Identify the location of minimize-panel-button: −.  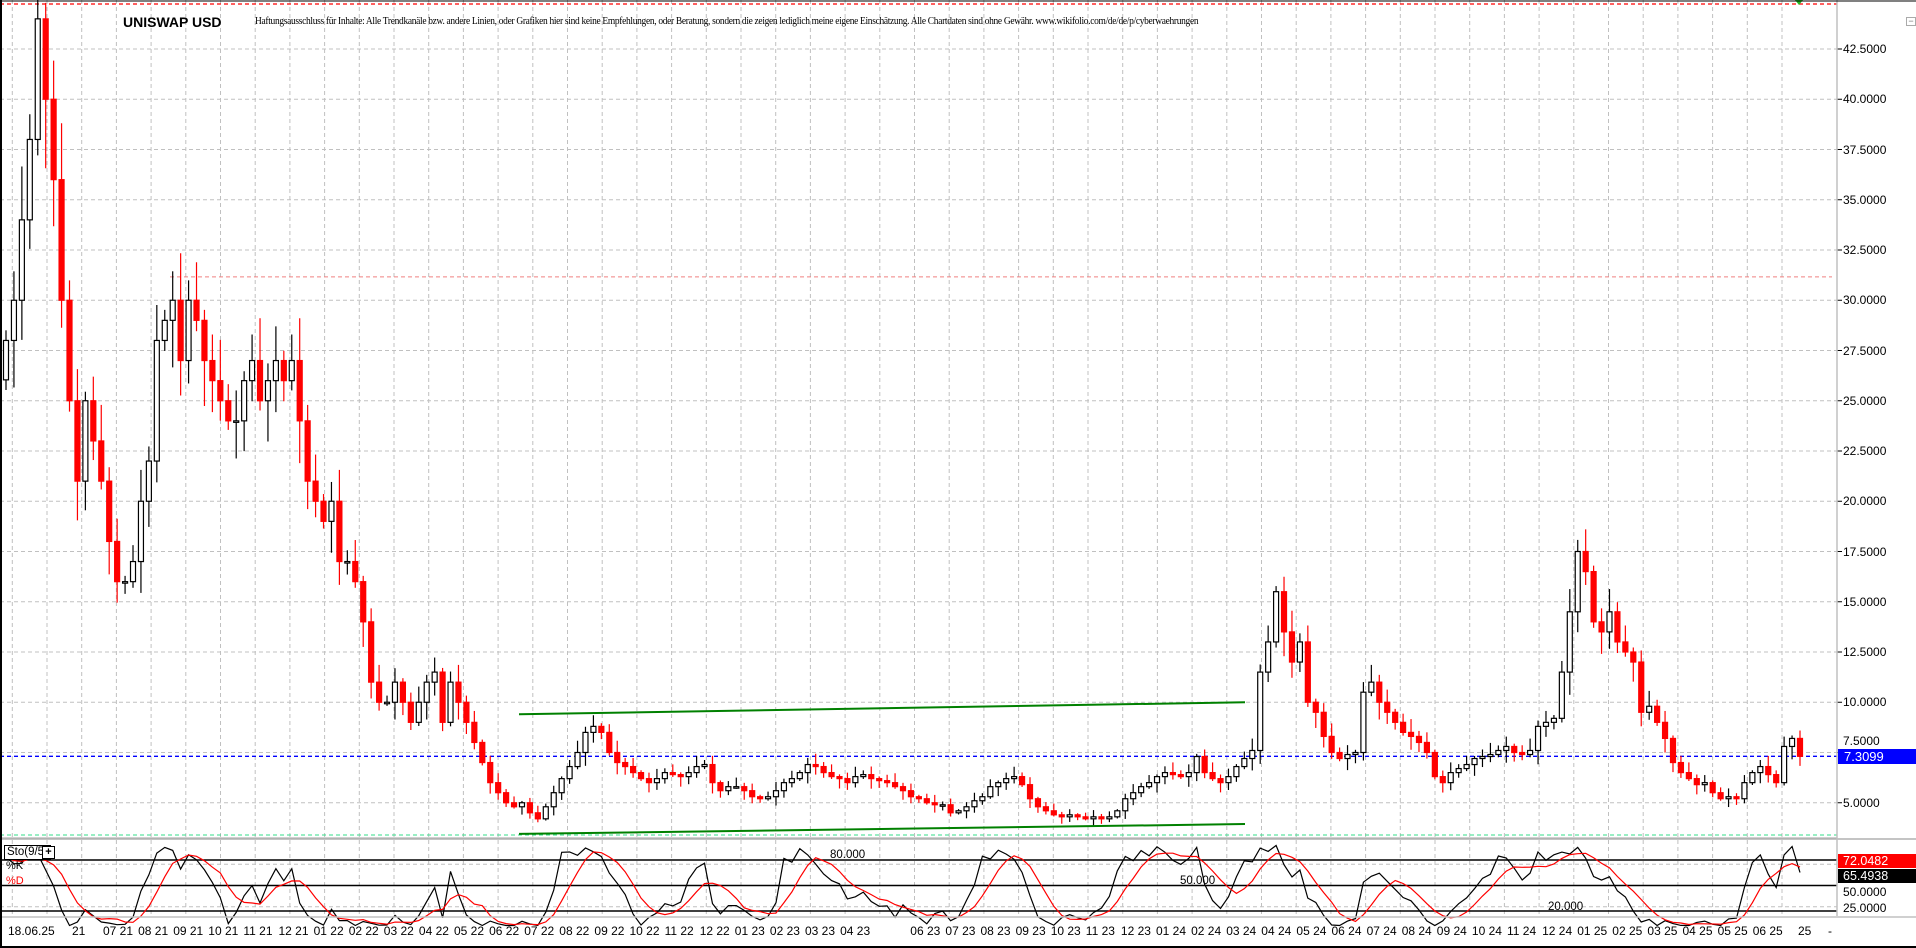
(1911, 21).